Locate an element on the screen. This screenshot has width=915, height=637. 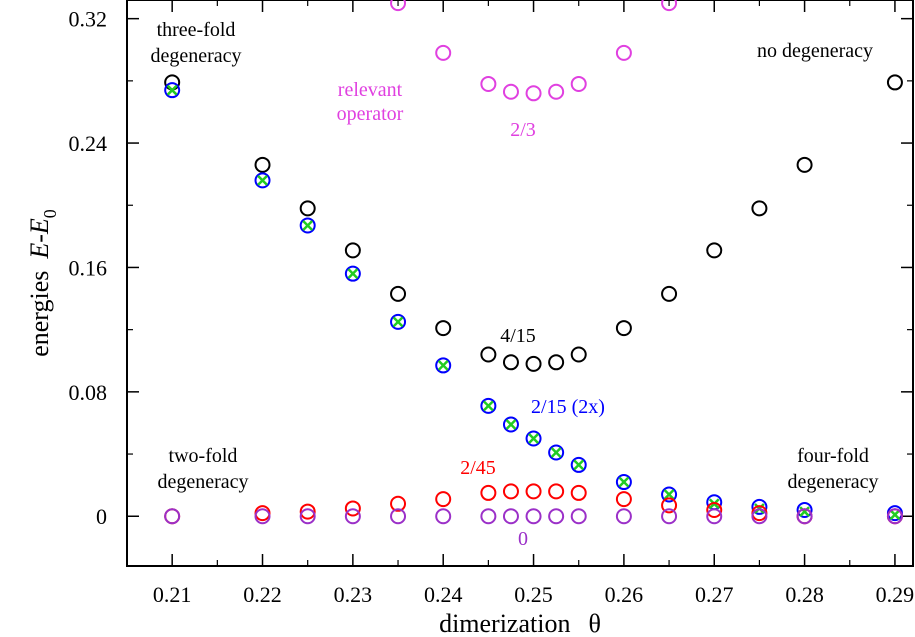
y-axis-title: energiesE-E0 is located at coordinates (42, 283).